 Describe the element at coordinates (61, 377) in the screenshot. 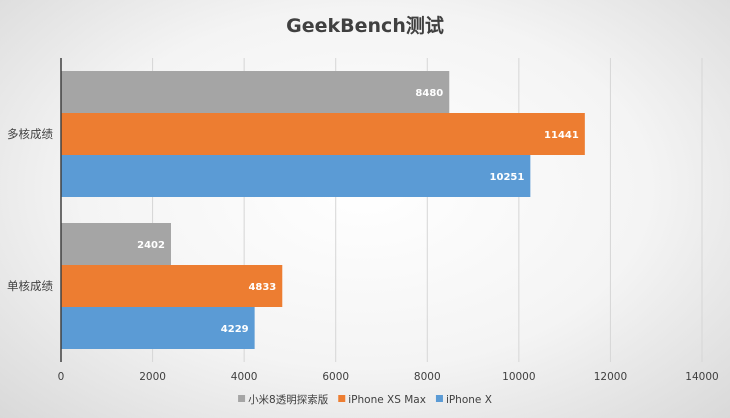

I see `x-tick-label-0: 0` at that location.